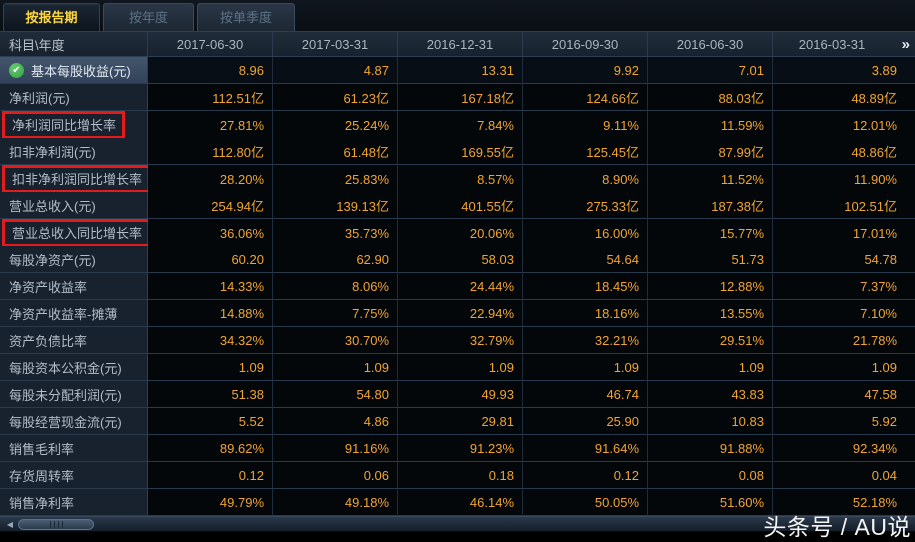 The width and height of the screenshot is (915, 542). Describe the element at coordinates (585, 421) in the screenshot. I see `cell-value: 25.90` at that location.